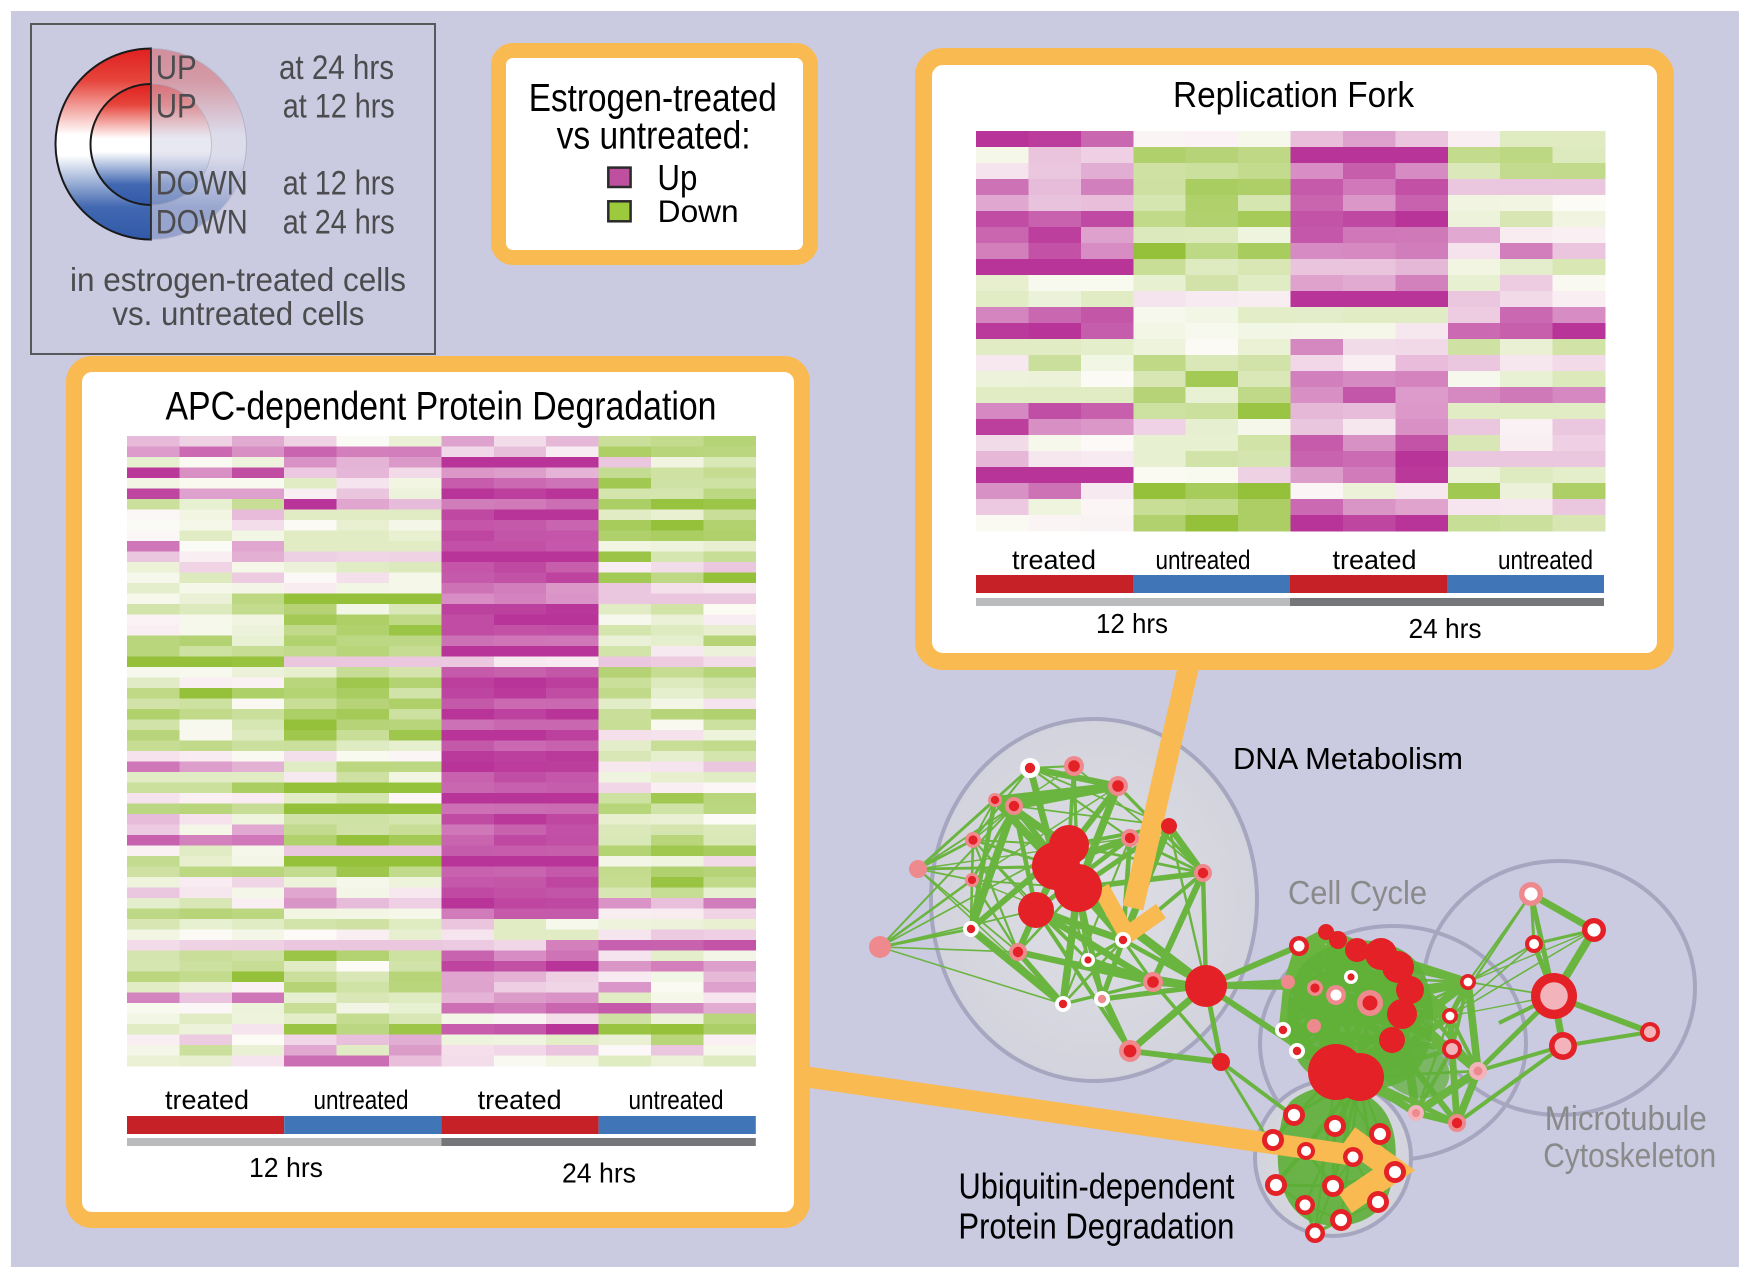 This screenshot has width=1750, height=1279. What do you see at coordinates (1357, 892) in the screenshot?
I see `svg-text: Cell Cycle` at bounding box center [1357, 892].